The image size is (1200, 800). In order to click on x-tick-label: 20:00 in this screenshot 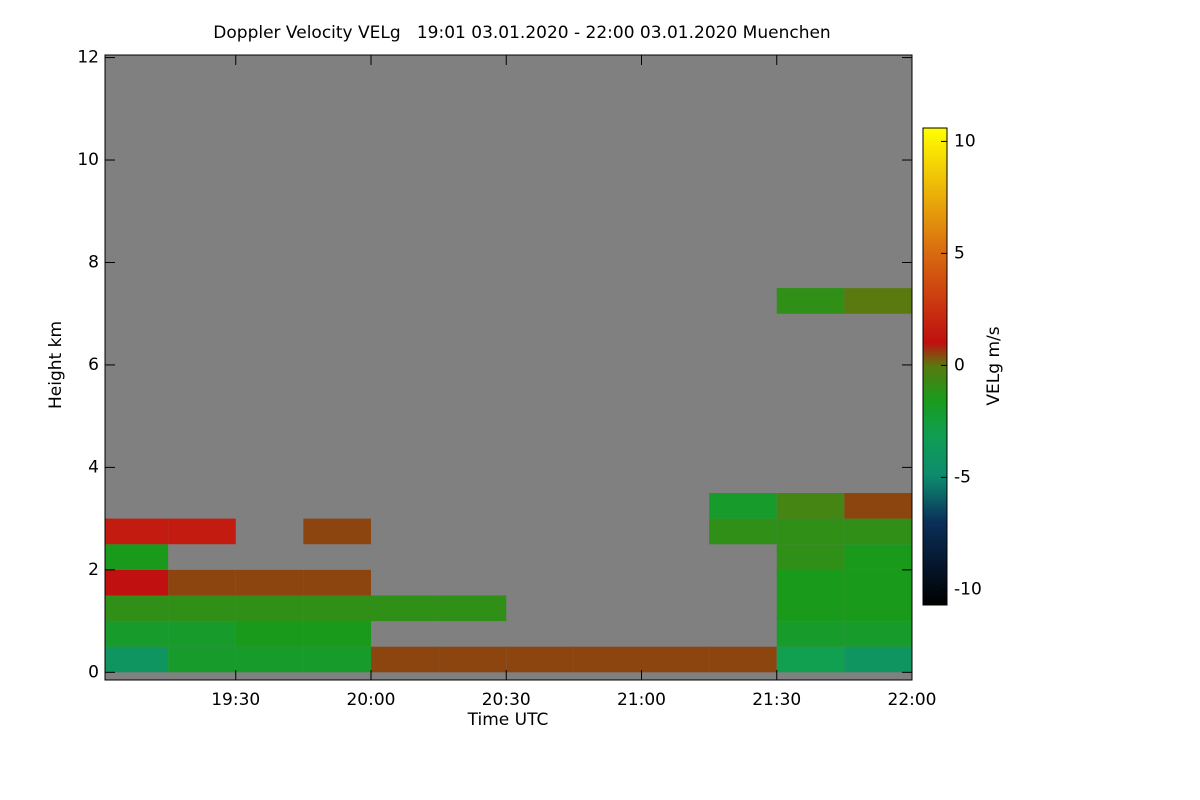, I will do `click(370, 700)`.